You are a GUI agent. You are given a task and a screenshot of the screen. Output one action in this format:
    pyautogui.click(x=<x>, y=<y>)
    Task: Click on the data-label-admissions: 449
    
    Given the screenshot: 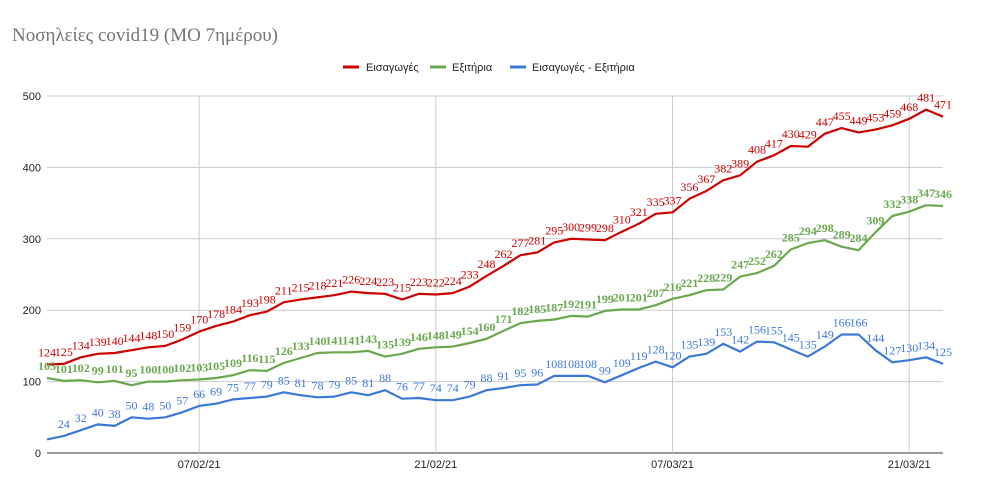 What is the action you would take?
    pyautogui.click(x=859, y=120)
    